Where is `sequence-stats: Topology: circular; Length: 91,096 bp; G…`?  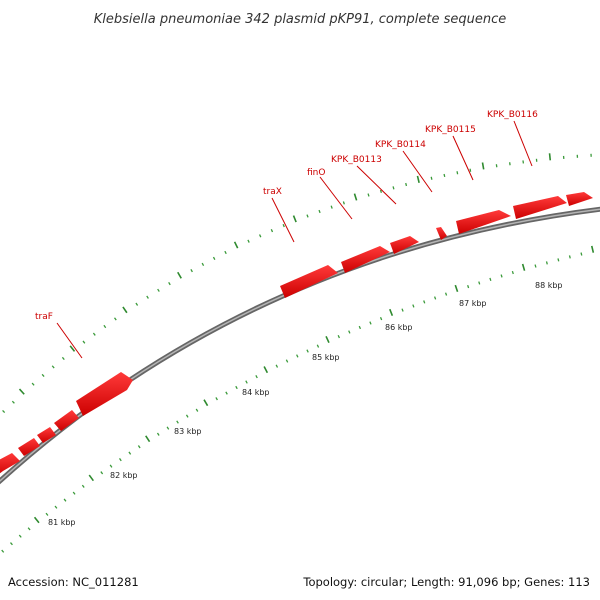
sequence-stats: Topology: circular; Length: 91,096 bp; G… is located at coordinates (446, 582).